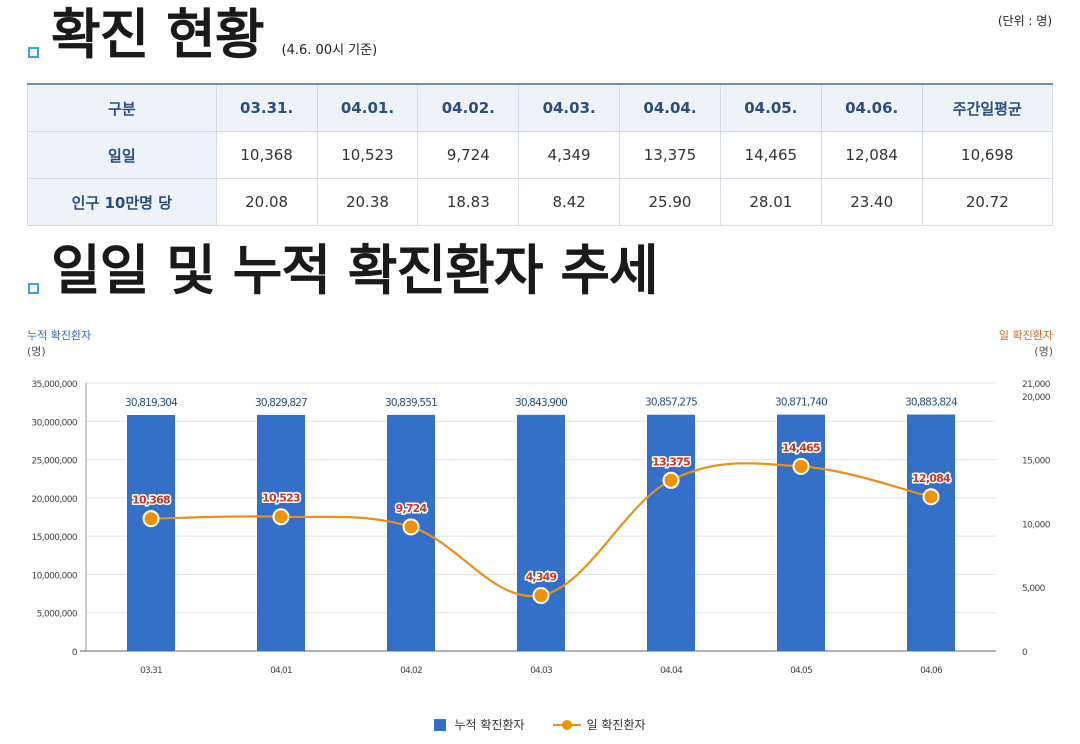  I want to click on table-header: 04.05., so click(770, 107).